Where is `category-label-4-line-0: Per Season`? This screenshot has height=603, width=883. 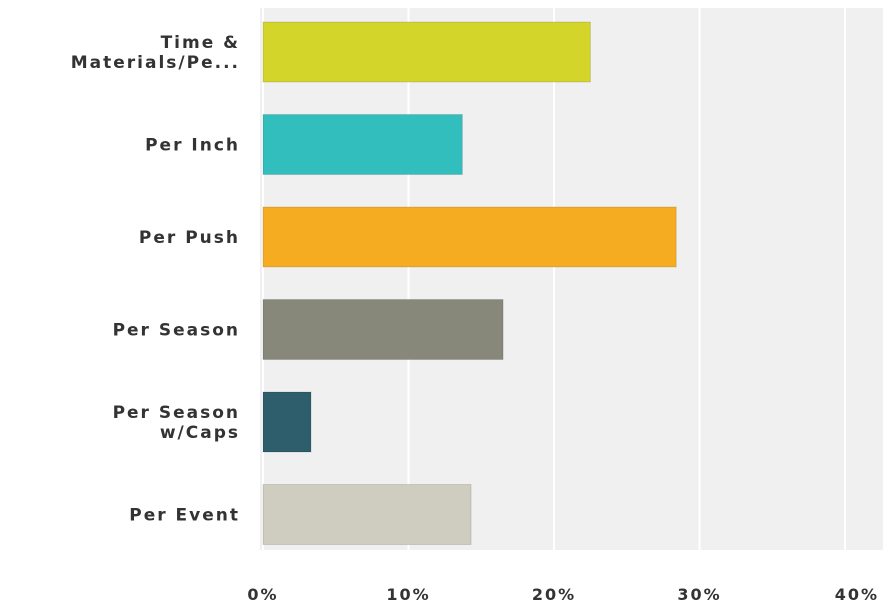 category-label-4-line-0: Per Season is located at coordinates (176, 413).